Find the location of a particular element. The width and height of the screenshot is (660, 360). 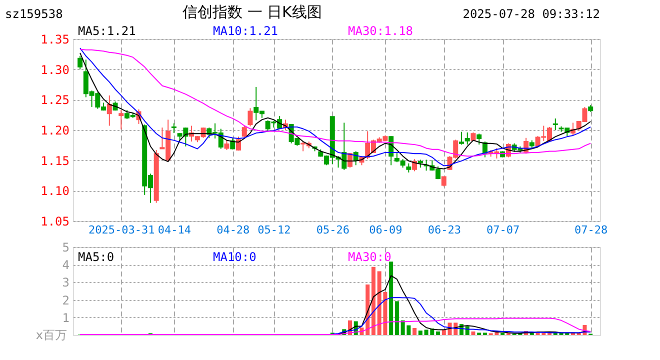

y-tick-label: 3 is located at coordinates (66, 283).